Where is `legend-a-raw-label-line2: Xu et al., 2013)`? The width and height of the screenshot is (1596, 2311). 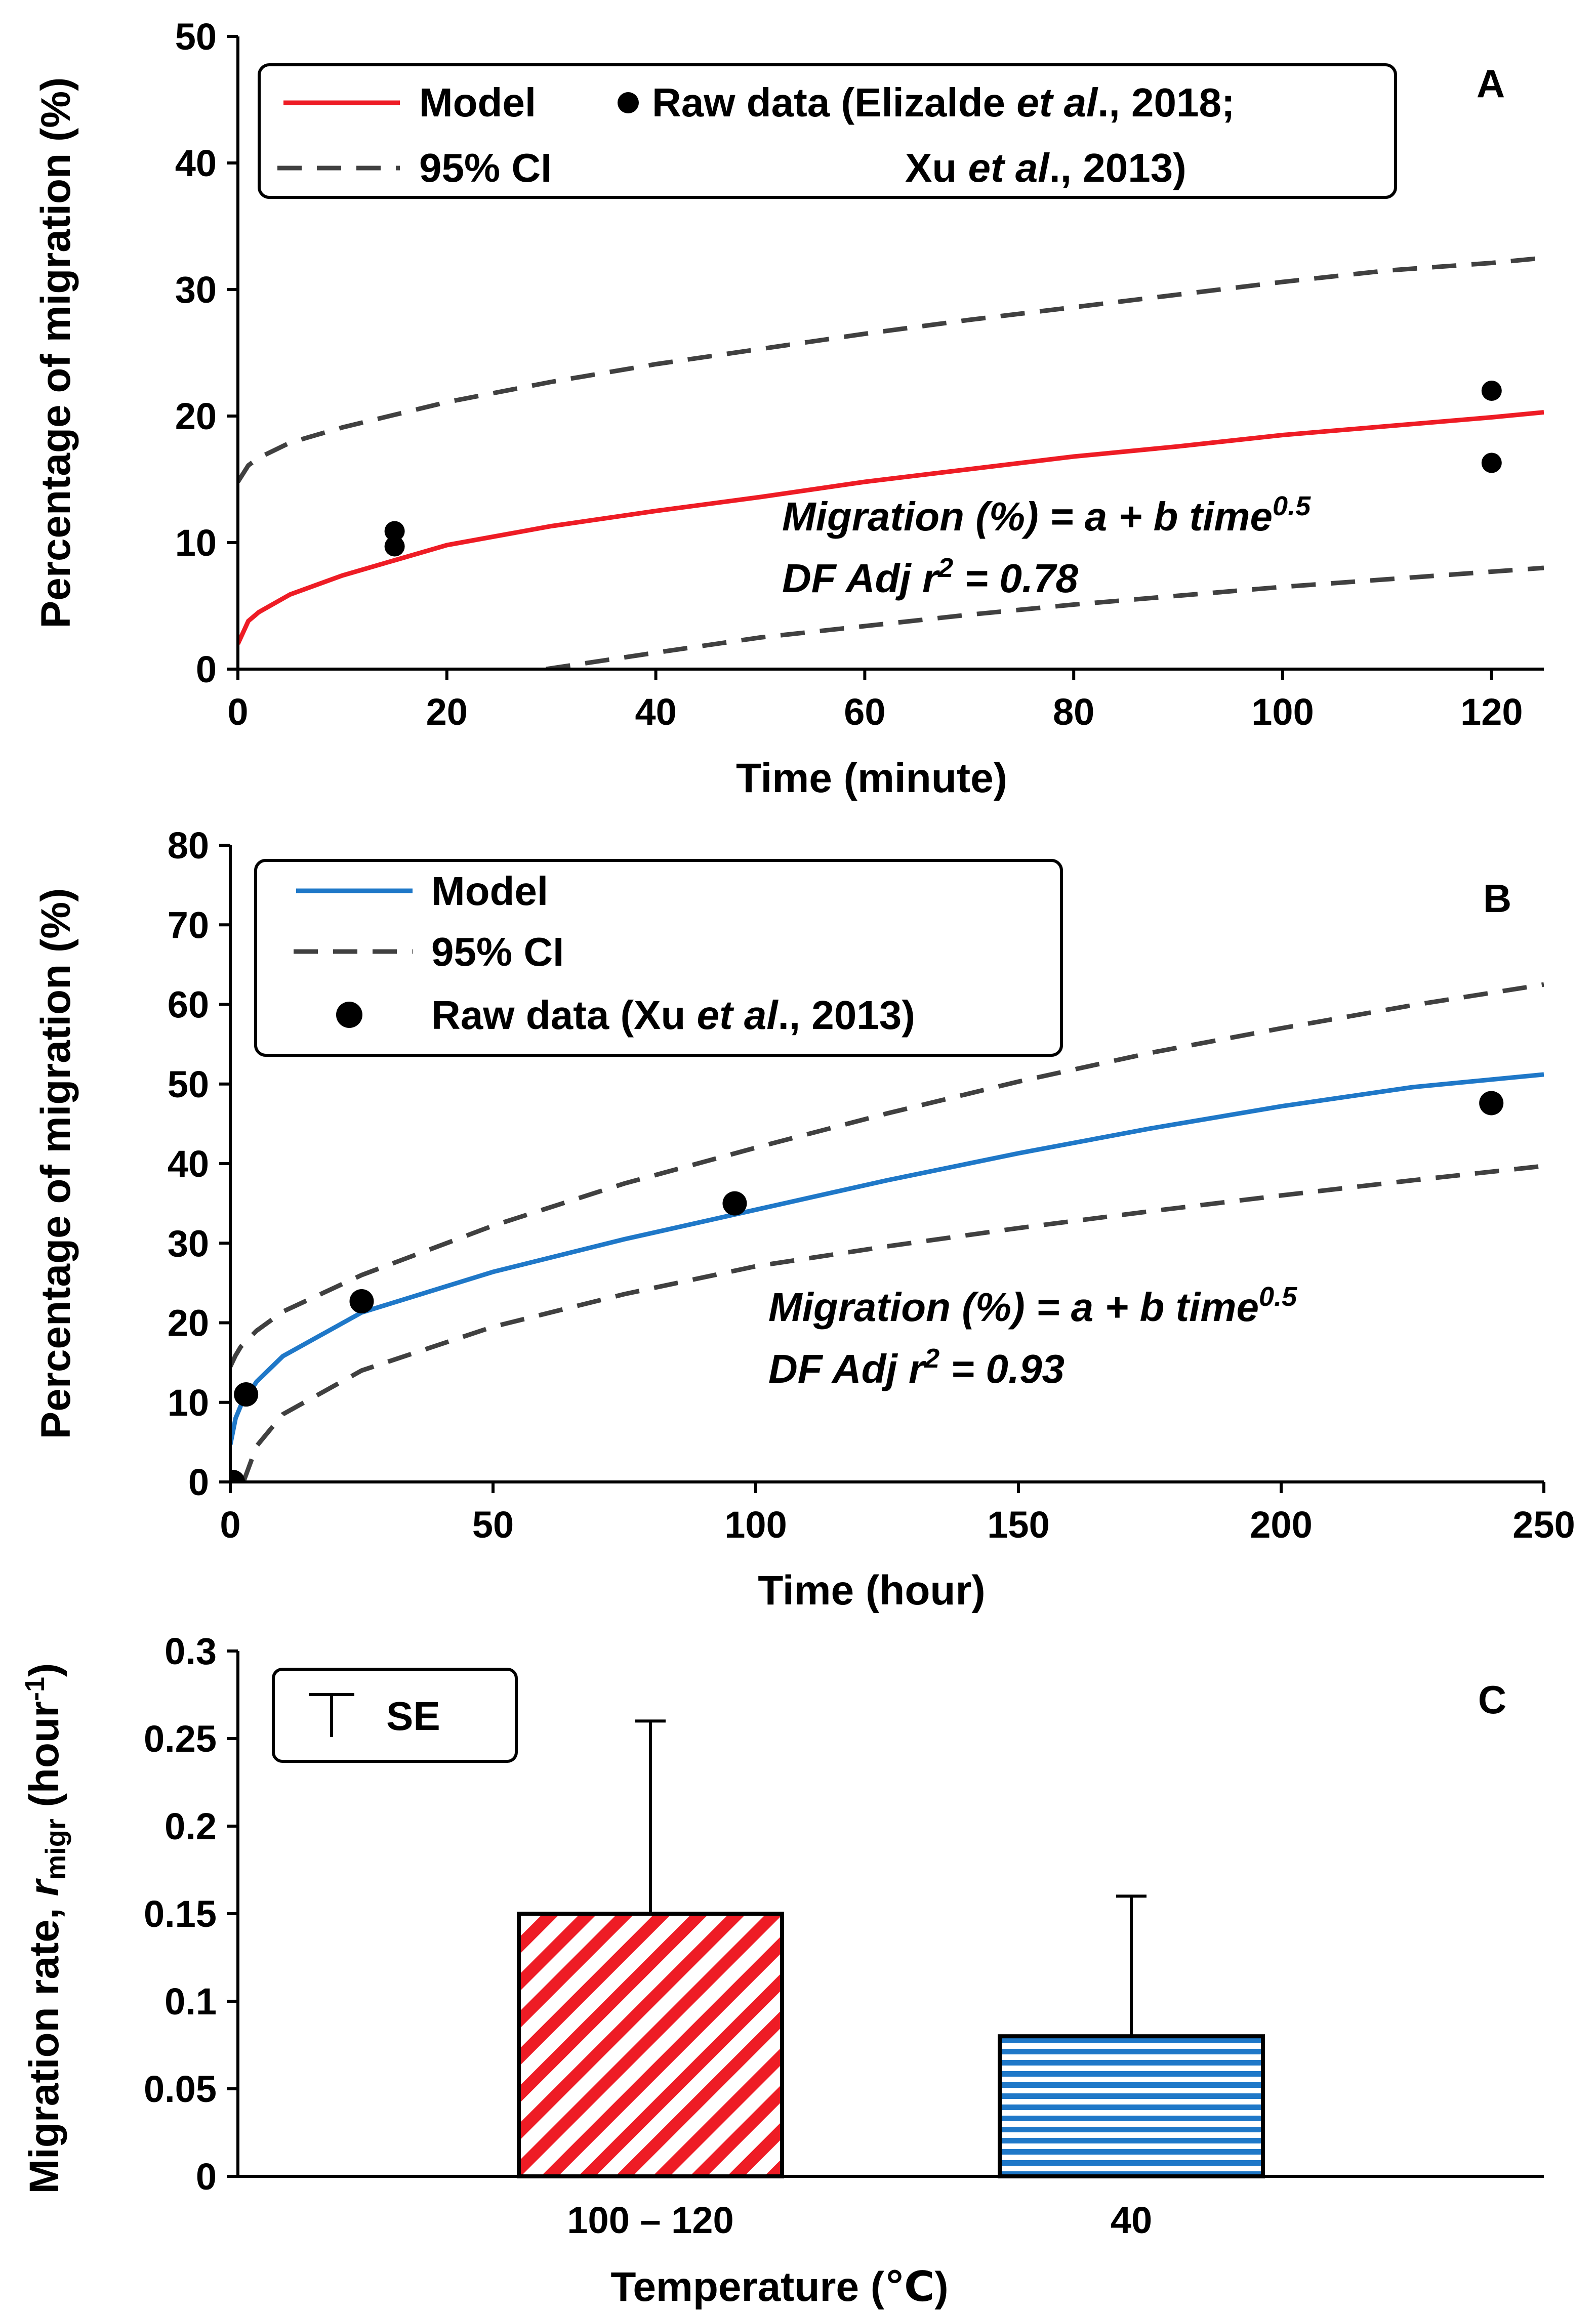
legend-a-raw-label-line2: Xu et al., 2013) is located at coordinates (1046, 167).